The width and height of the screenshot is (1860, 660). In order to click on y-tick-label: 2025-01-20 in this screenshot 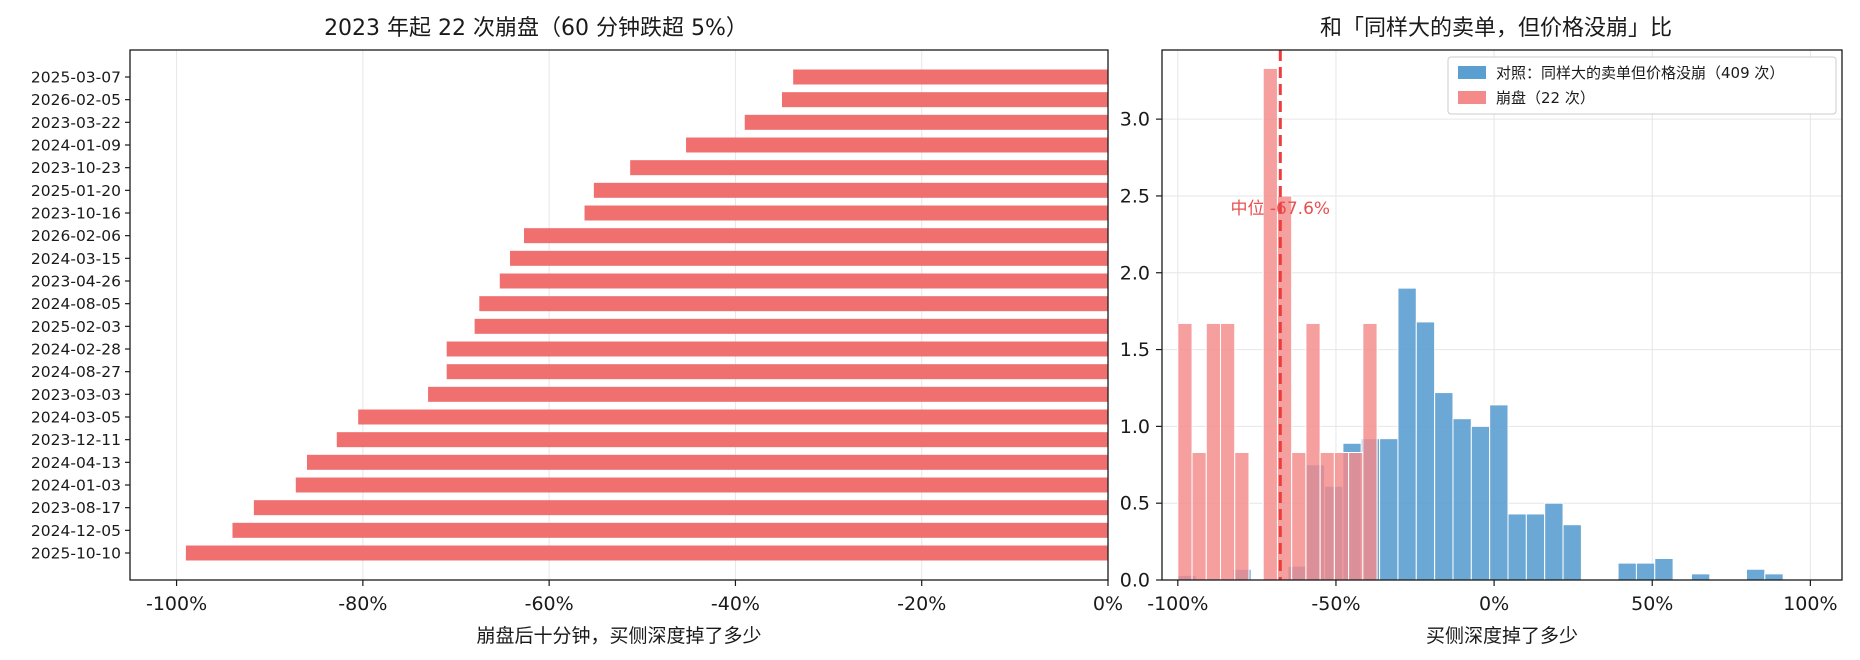, I will do `click(76, 191)`.